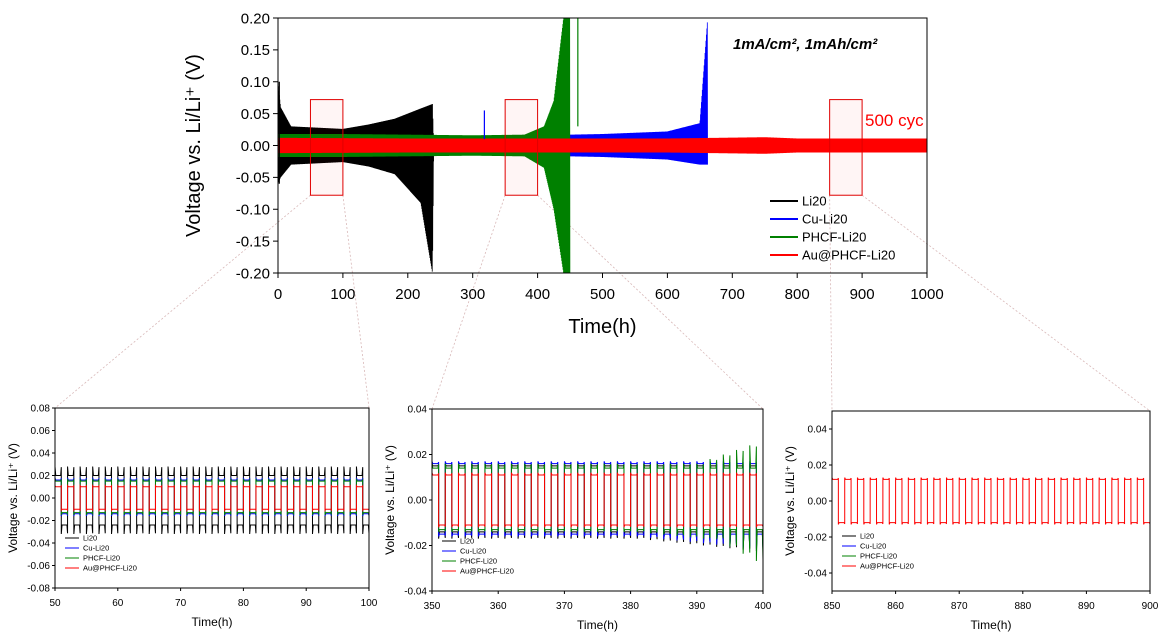  What do you see at coordinates (41, 409) in the screenshot?
I see `y-tick-label: 0.08` at bounding box center [41, 409].